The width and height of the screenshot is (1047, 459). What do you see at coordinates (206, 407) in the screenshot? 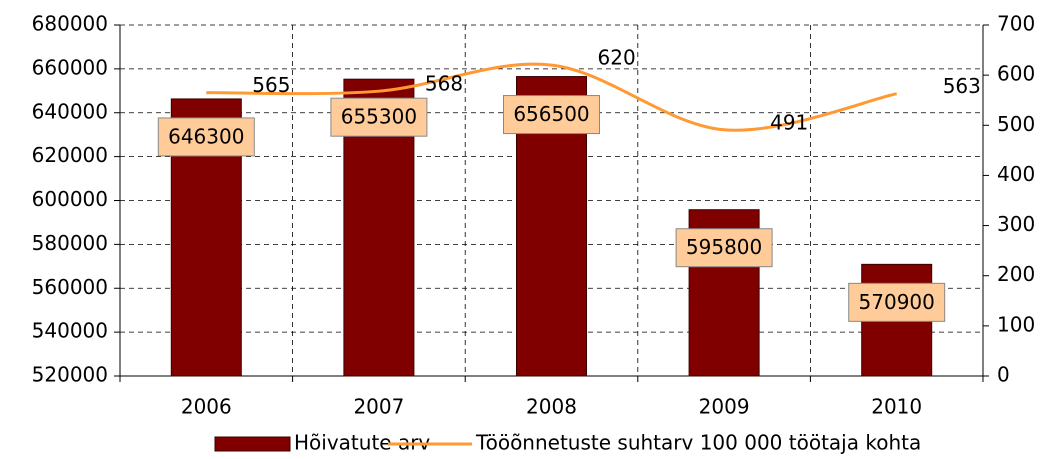
I see `x-tick-label: 2006` at bounding box center [206, 407].